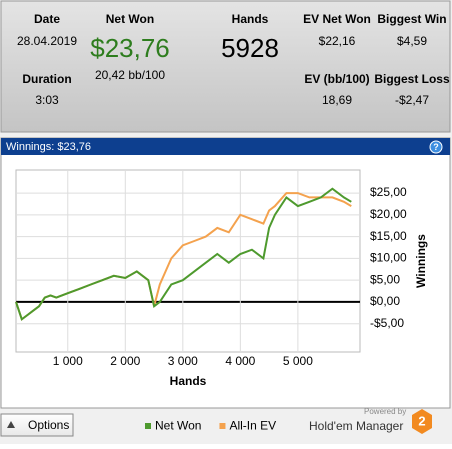 The height and width of the screenshot is (449, 452). What do you see at coordinates (421, 261) in the screenshot?
I see `y-axis-label: Winnings` at bounding box center [421, 261].